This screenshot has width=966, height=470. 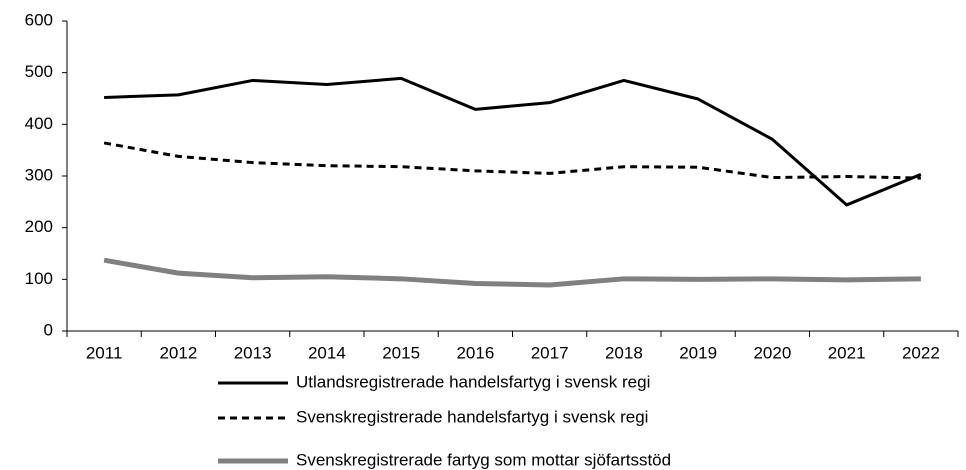 I want to click on x-tick-label: 2011, so click(x=104, y=352).